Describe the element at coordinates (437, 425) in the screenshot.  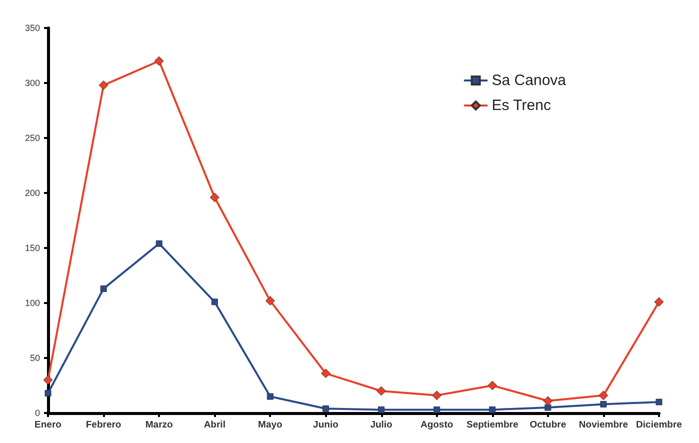
I see `x-tick-label: Agosto` at that location.